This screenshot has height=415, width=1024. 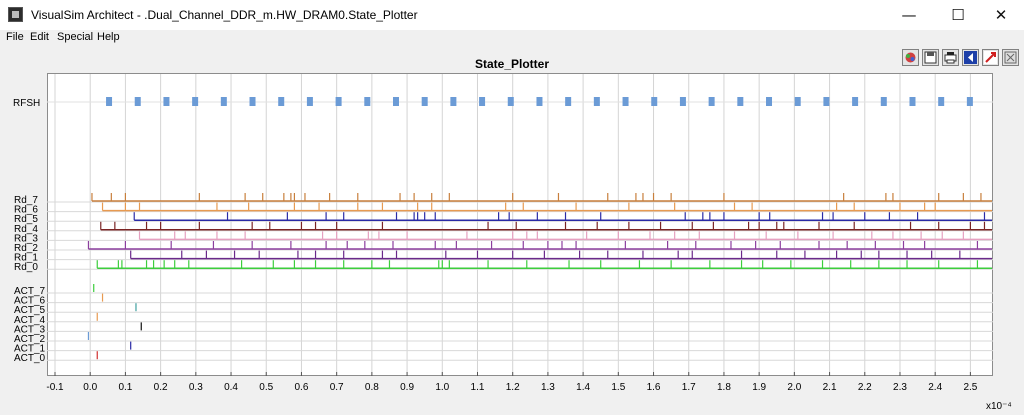 I want to click on app-icon, so click(x=15, y=14).